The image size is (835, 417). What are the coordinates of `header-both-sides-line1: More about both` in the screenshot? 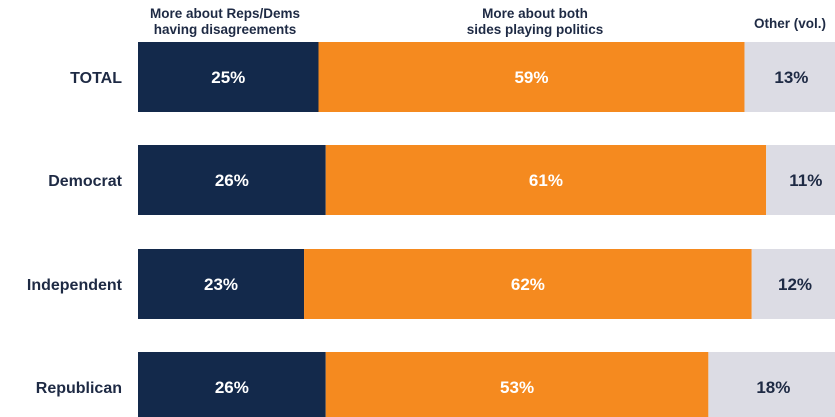 It's located at (535, 13).